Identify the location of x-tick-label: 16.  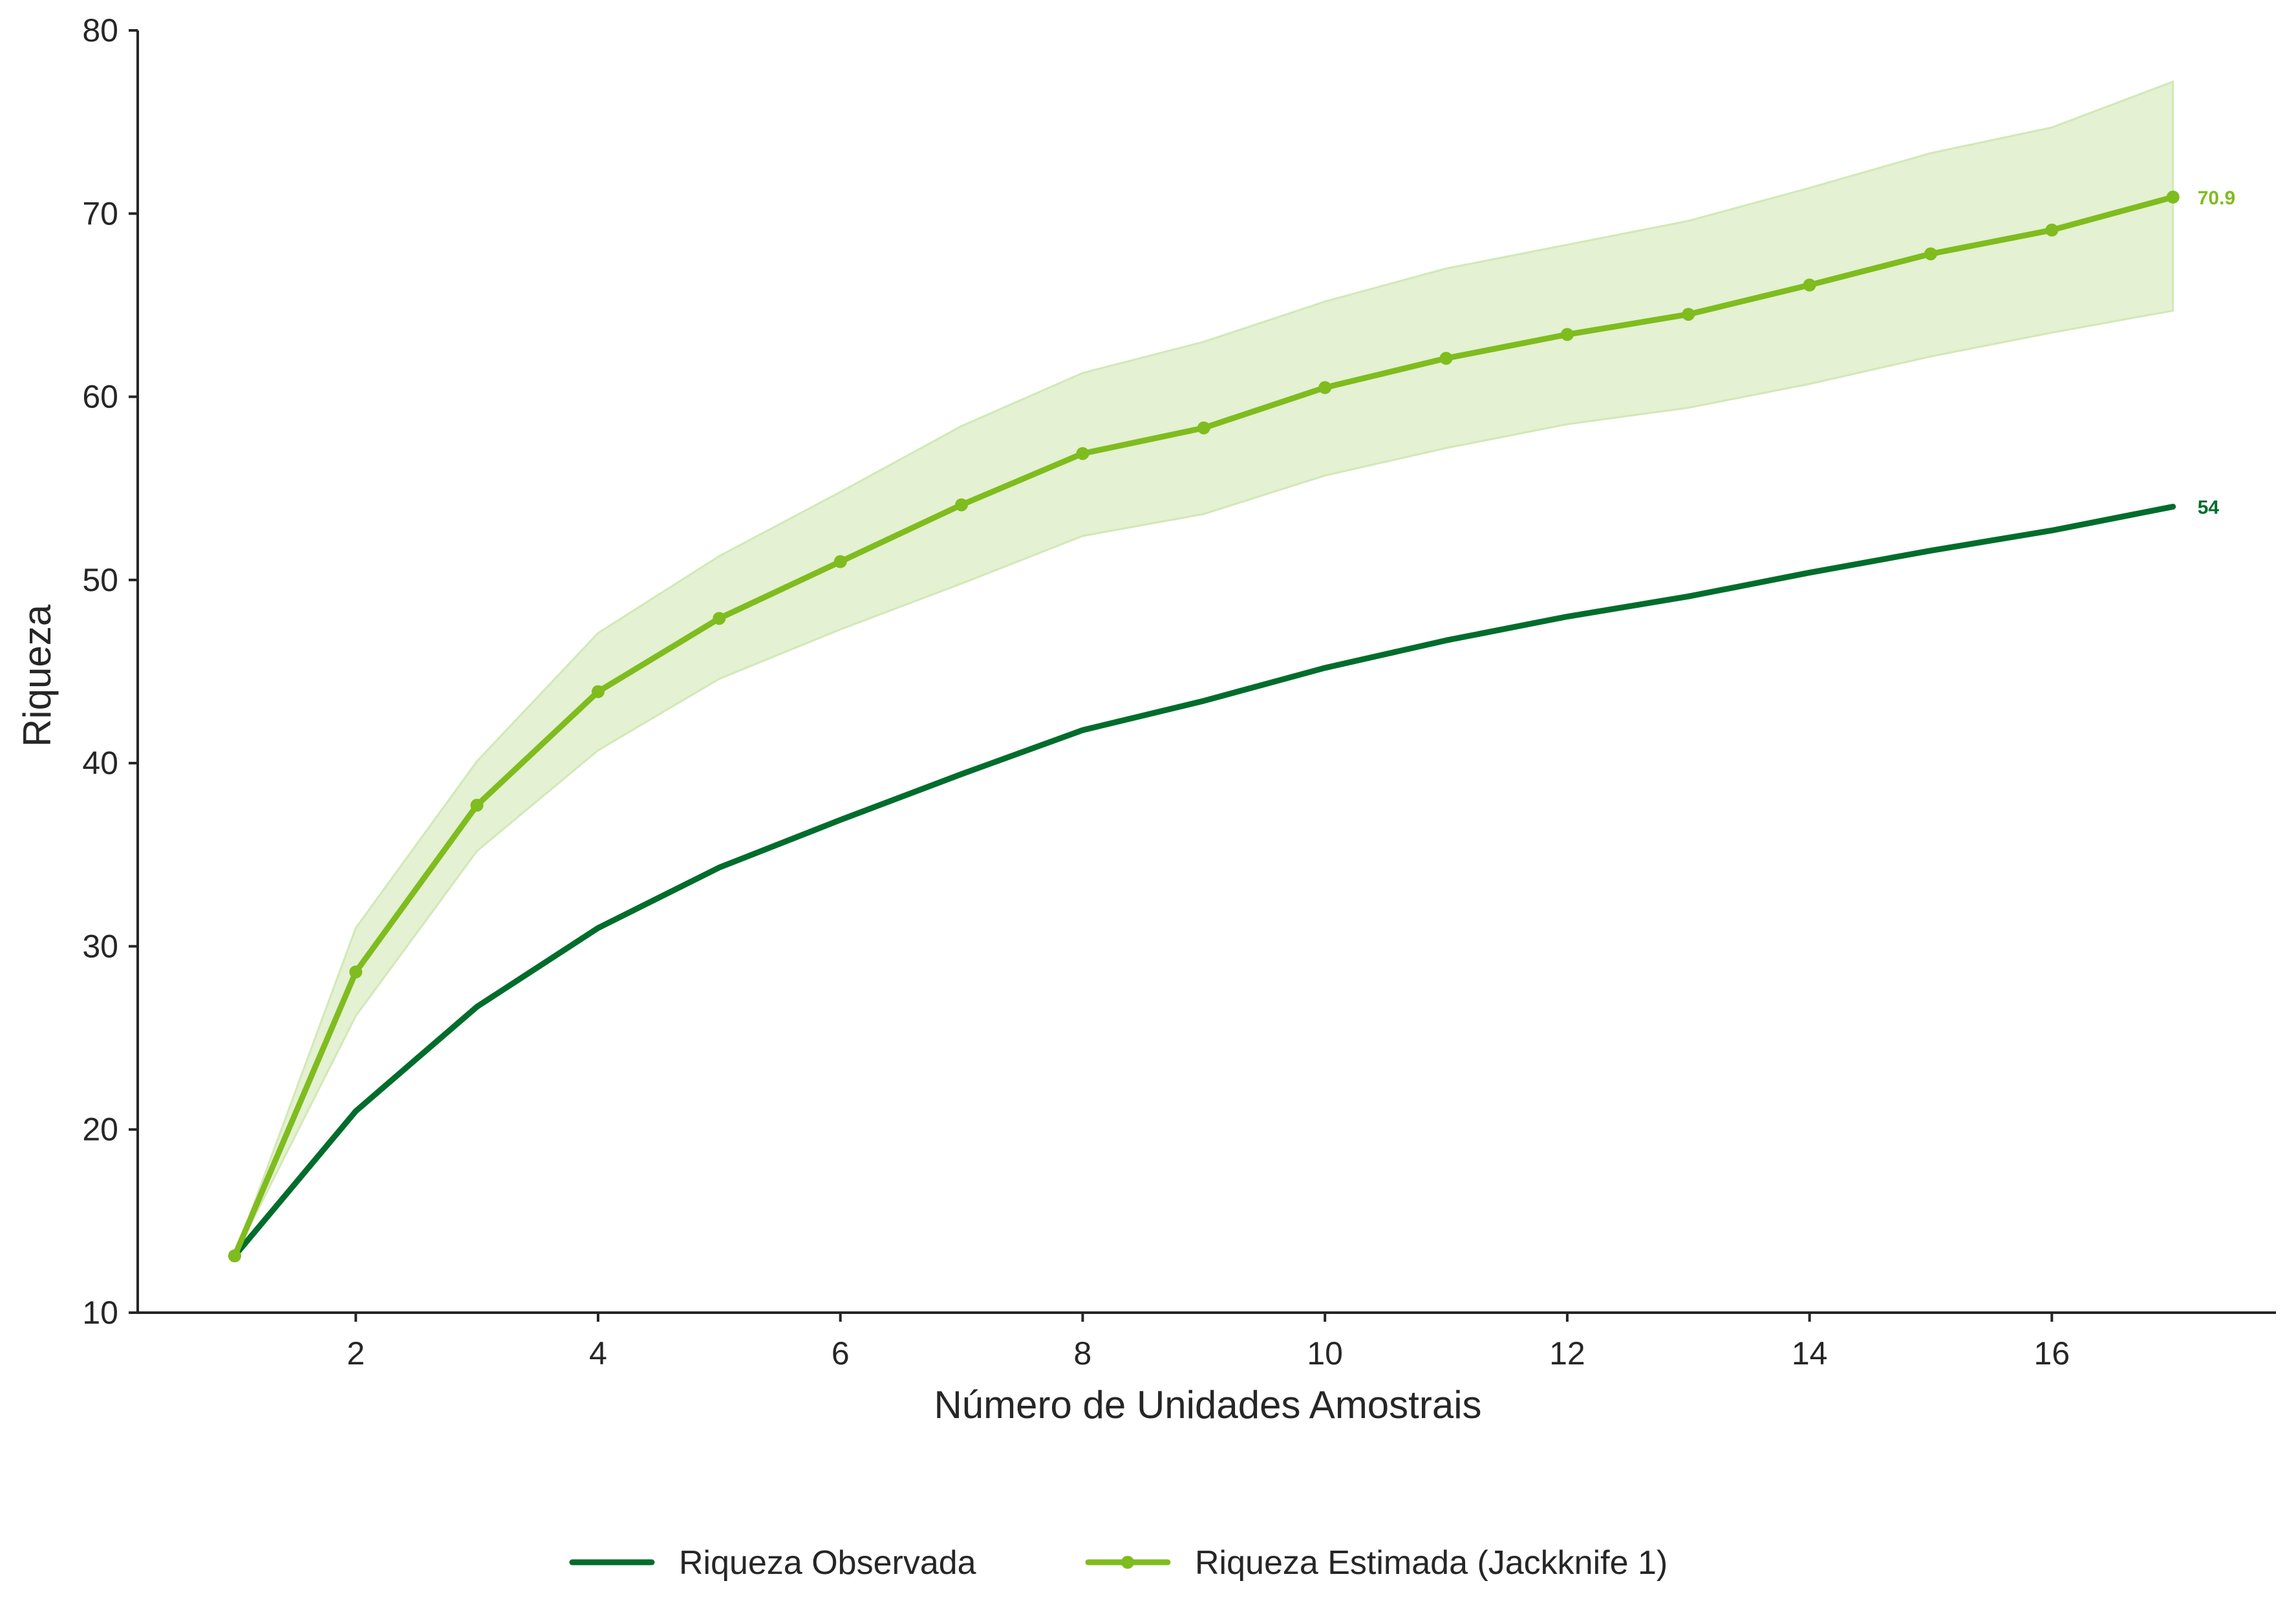
(2052, 1354).